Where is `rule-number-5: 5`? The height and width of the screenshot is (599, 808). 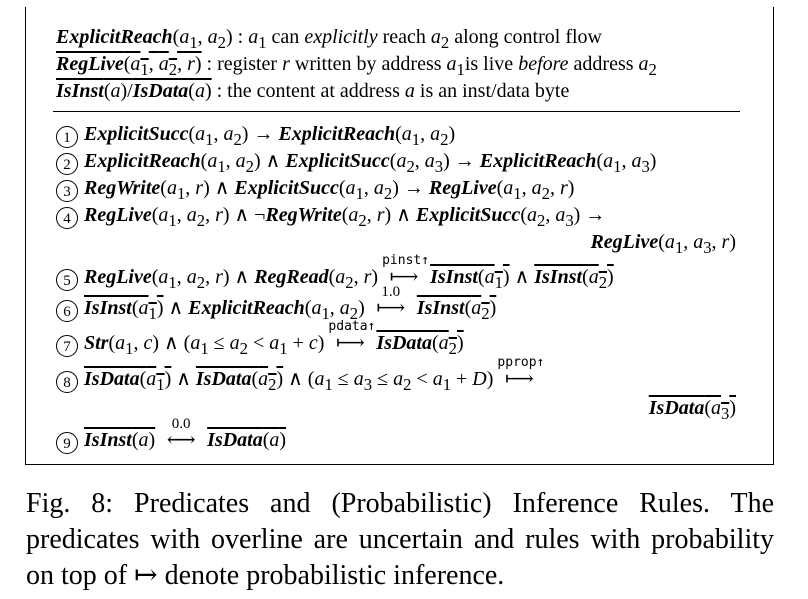
rule-number-5: 5 is located at coordinates (67, 280).